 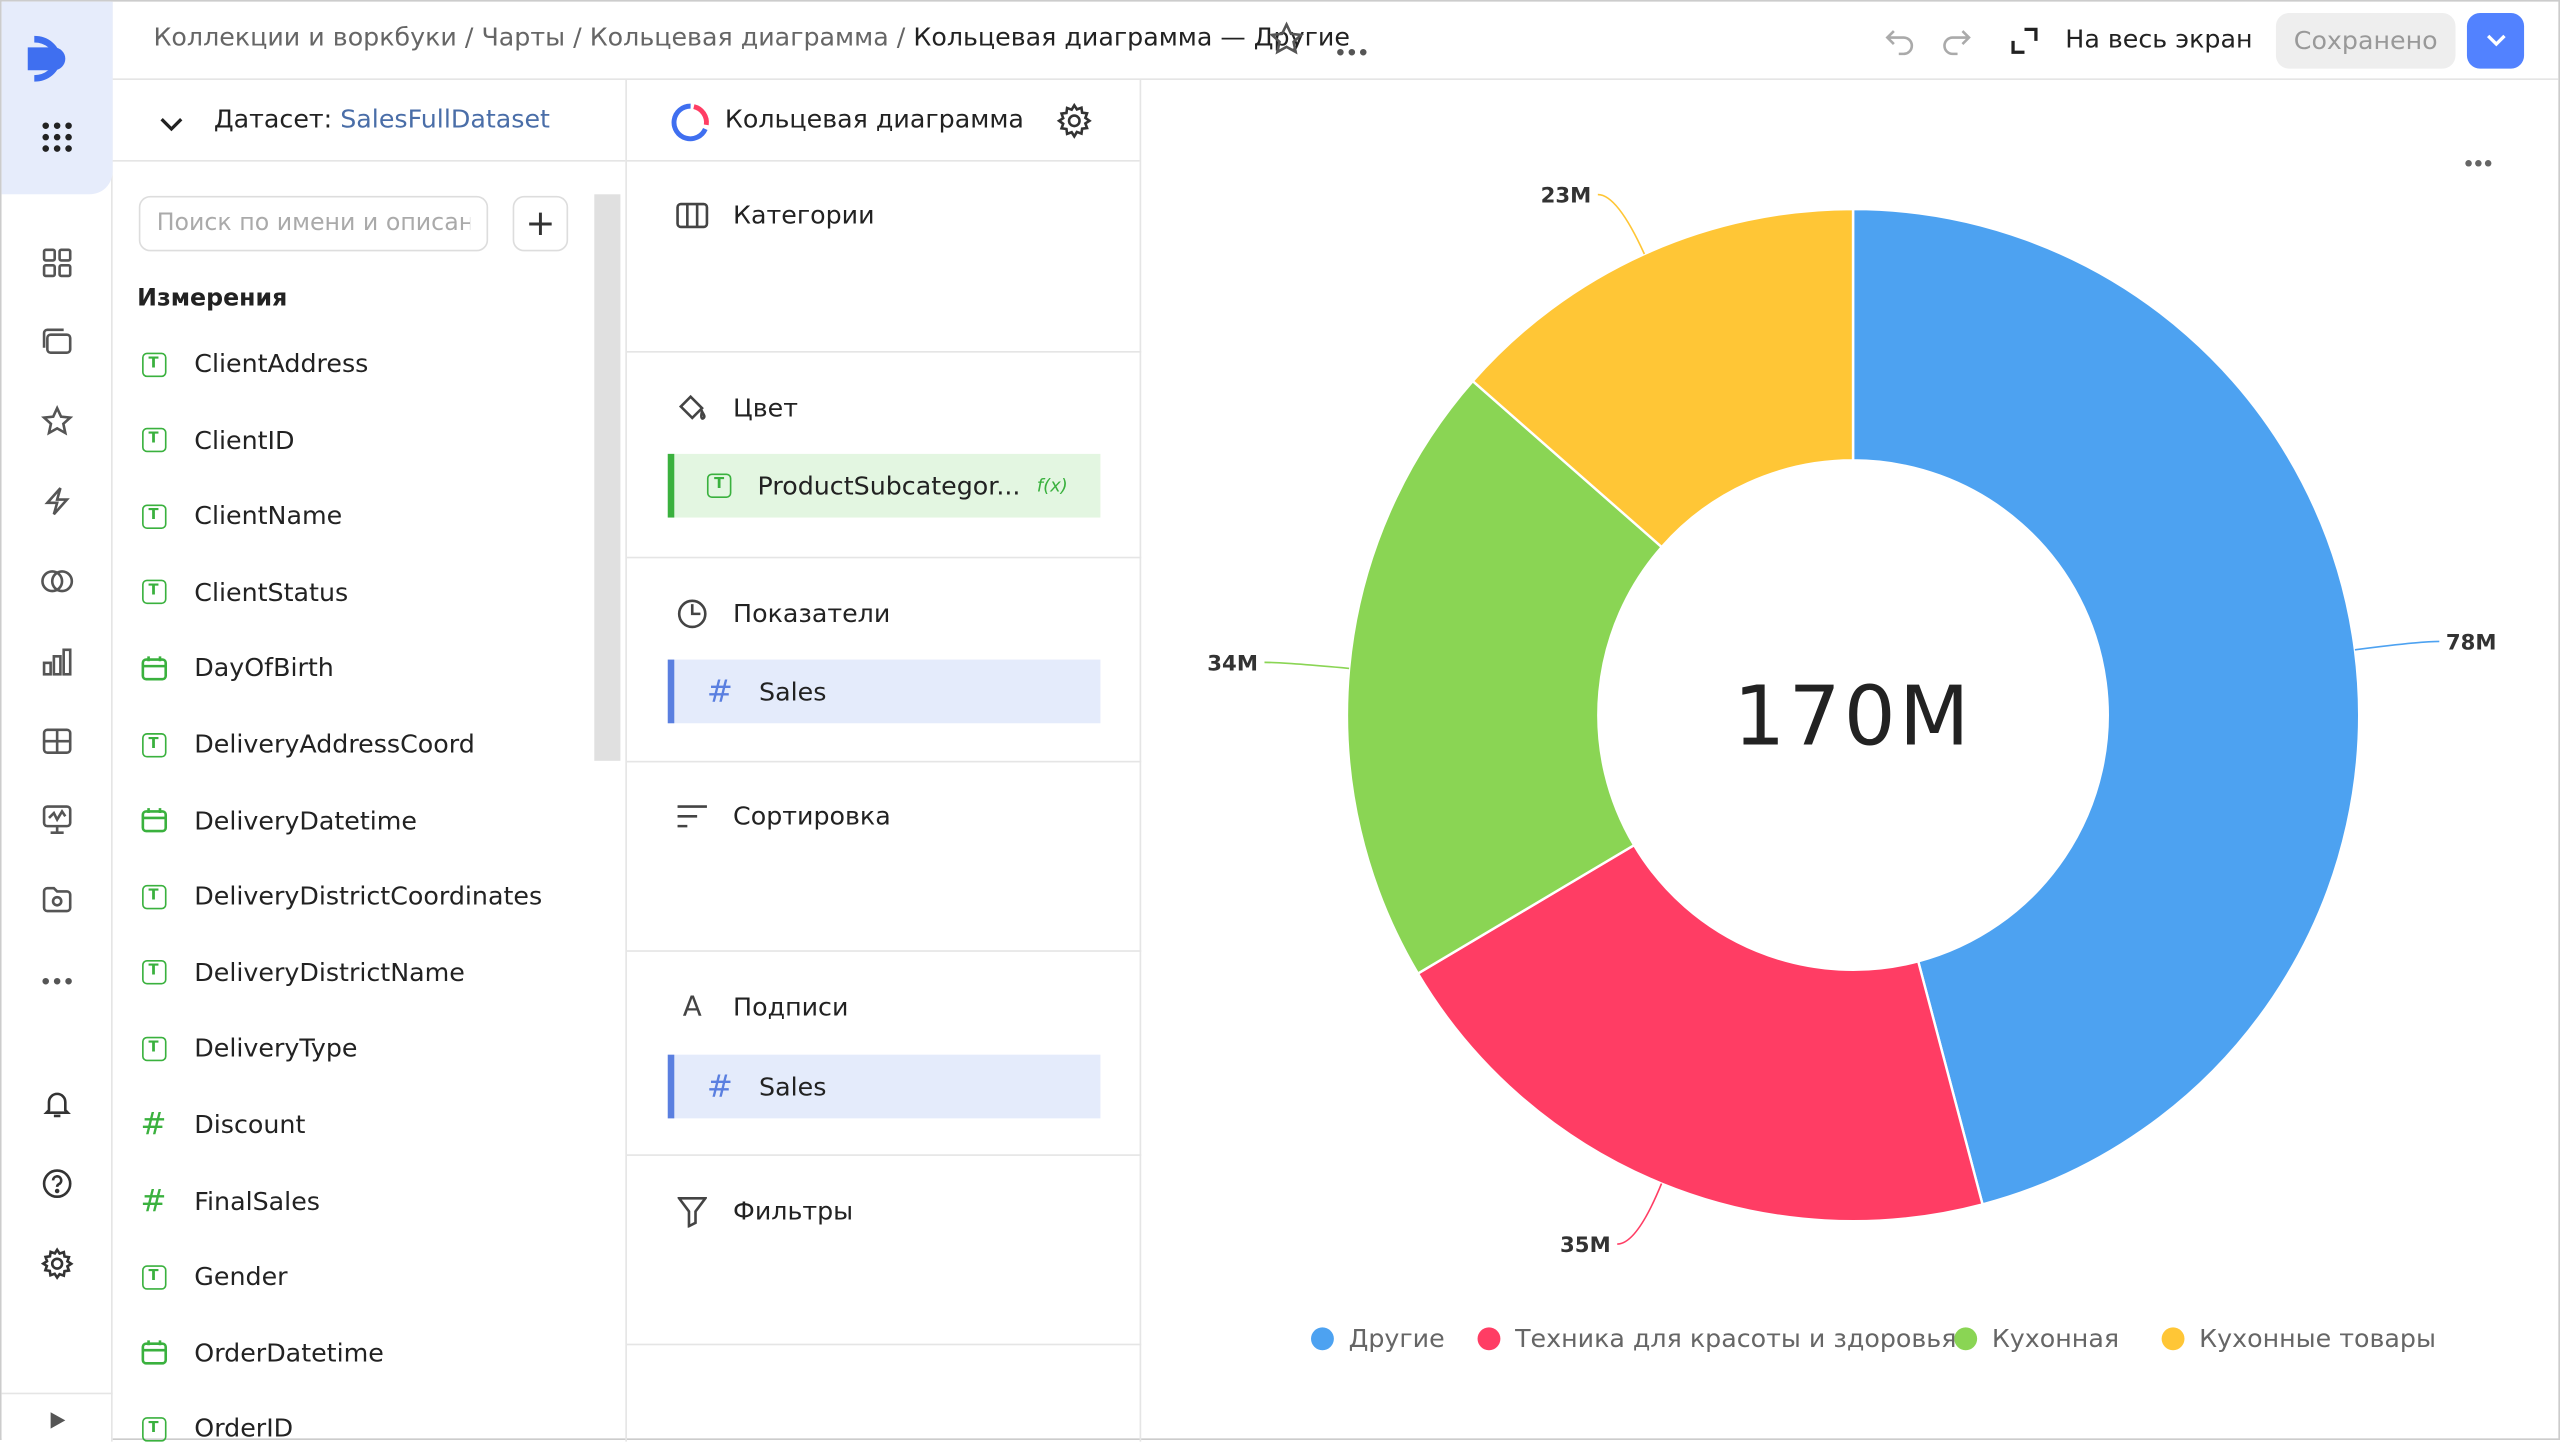 What do you see at coordinates (2478, 159) in the screenshot?
I see `chart-menu-dots-icon` at bounding box center [2478, 159].